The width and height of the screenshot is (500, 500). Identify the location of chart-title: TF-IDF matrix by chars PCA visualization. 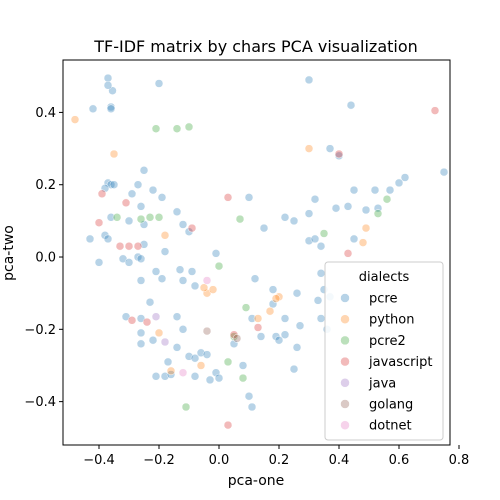
(255, 46).